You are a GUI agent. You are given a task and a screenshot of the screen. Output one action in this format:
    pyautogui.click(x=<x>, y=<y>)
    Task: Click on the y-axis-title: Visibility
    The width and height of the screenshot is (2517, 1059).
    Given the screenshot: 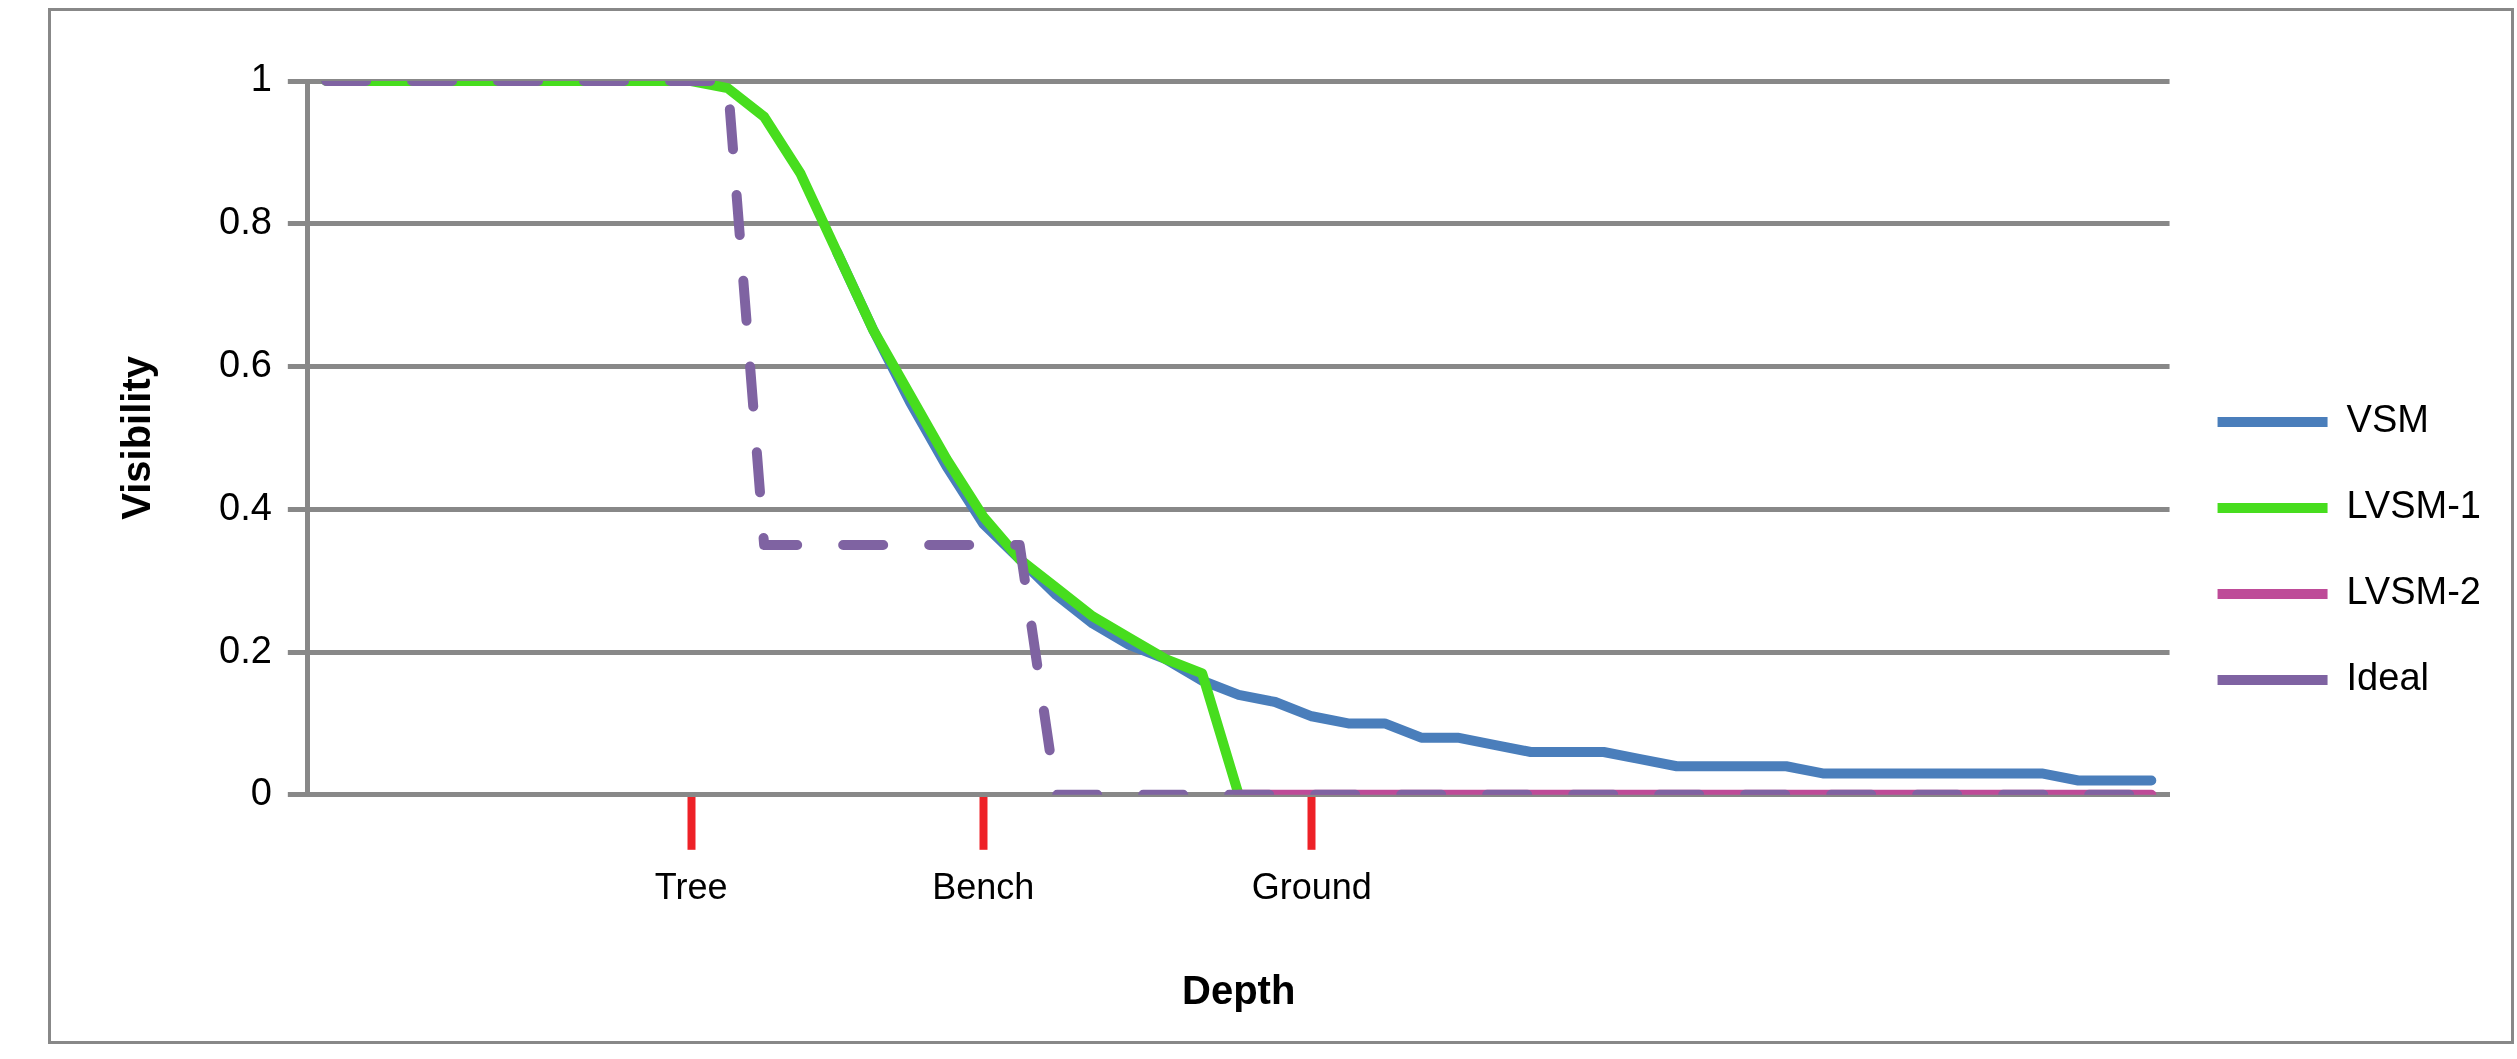 What is the action you would take?
    pyautogui.click(x=136, y=437)
    